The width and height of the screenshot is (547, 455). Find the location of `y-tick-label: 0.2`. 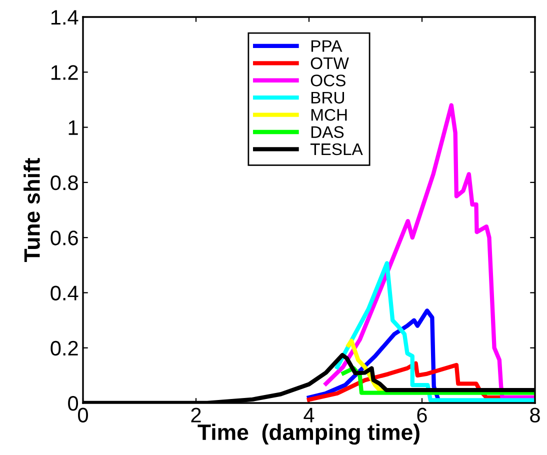

y-tick-label: 0.2 is located at coordinates (64, 348).